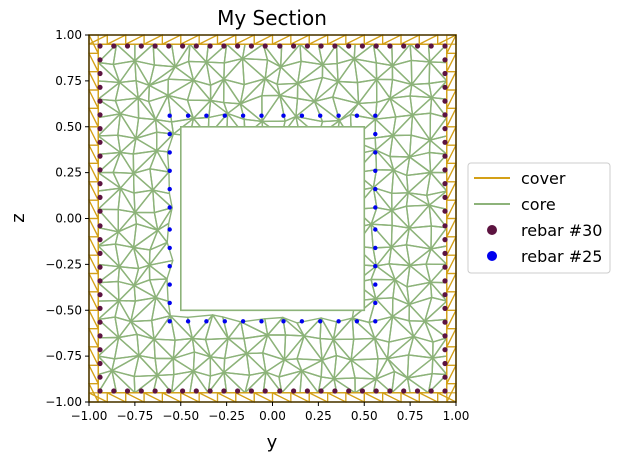  I want to click on y-tick-label: −1.00, so click(63, 402).